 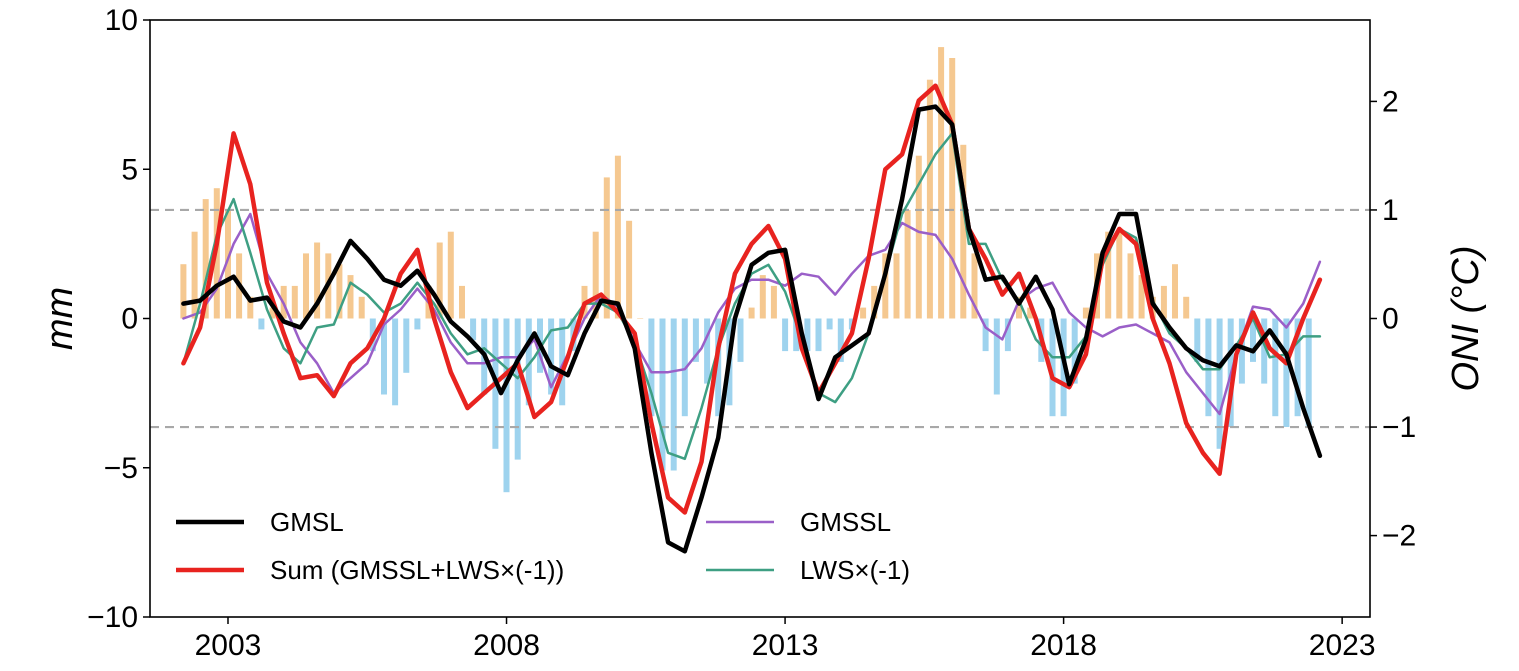 What do you see at coordinates (417, 570) in the screenshot?
I see `legend-label: Sum (GMSSL+LWS×(-1))` at bounding box center [417, 570].